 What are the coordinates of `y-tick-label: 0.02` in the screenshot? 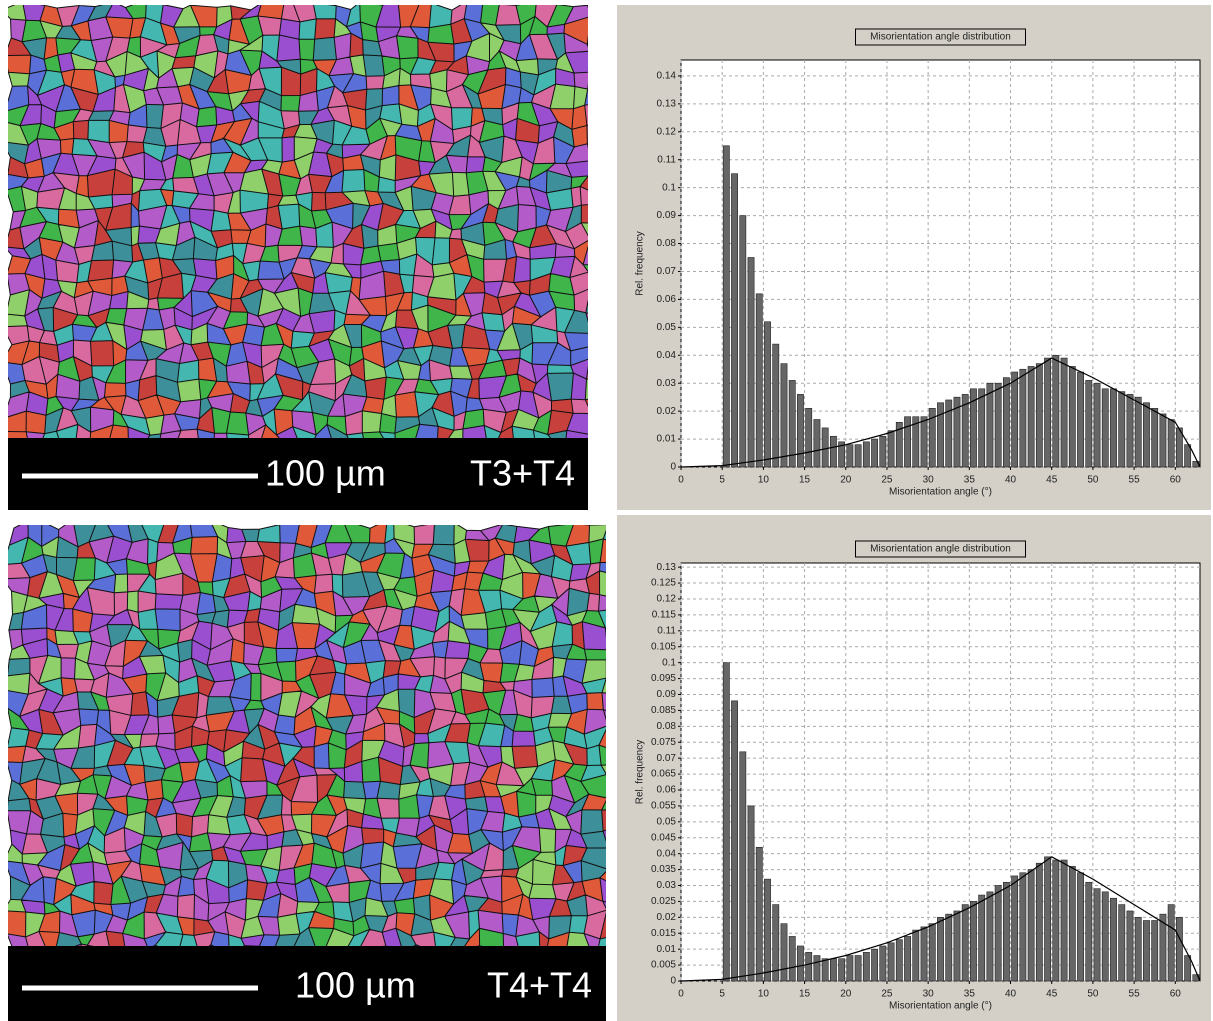 It's located at (667, 917).